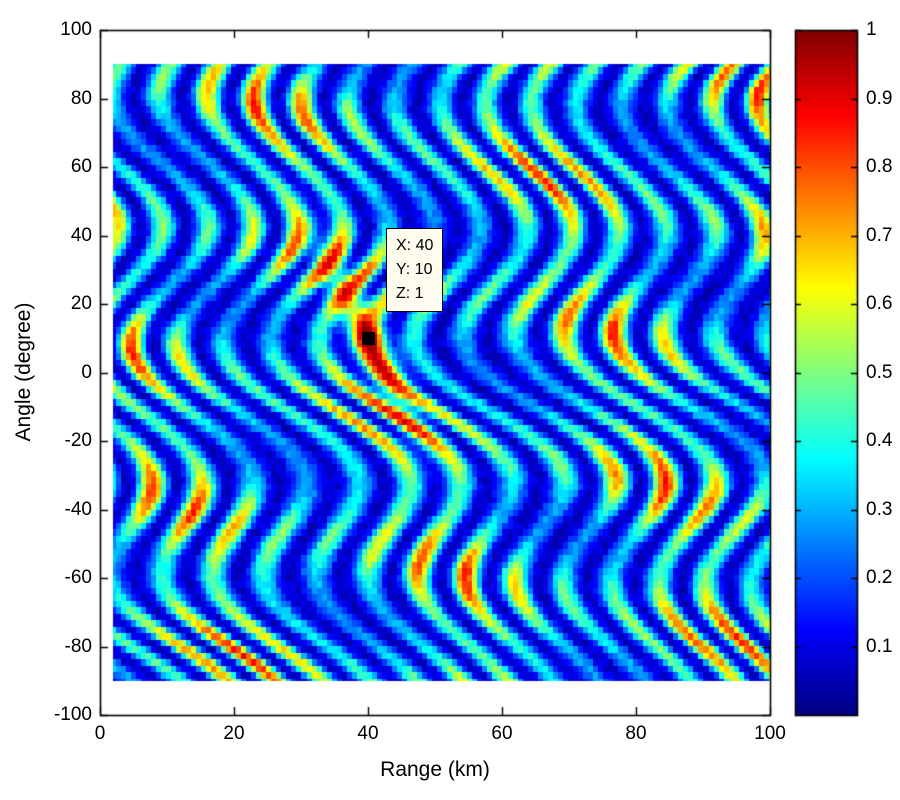  Describe the element at coordinates (435, 769) in the screenshot. I see `x-axis-label: Range (km)` at that location.